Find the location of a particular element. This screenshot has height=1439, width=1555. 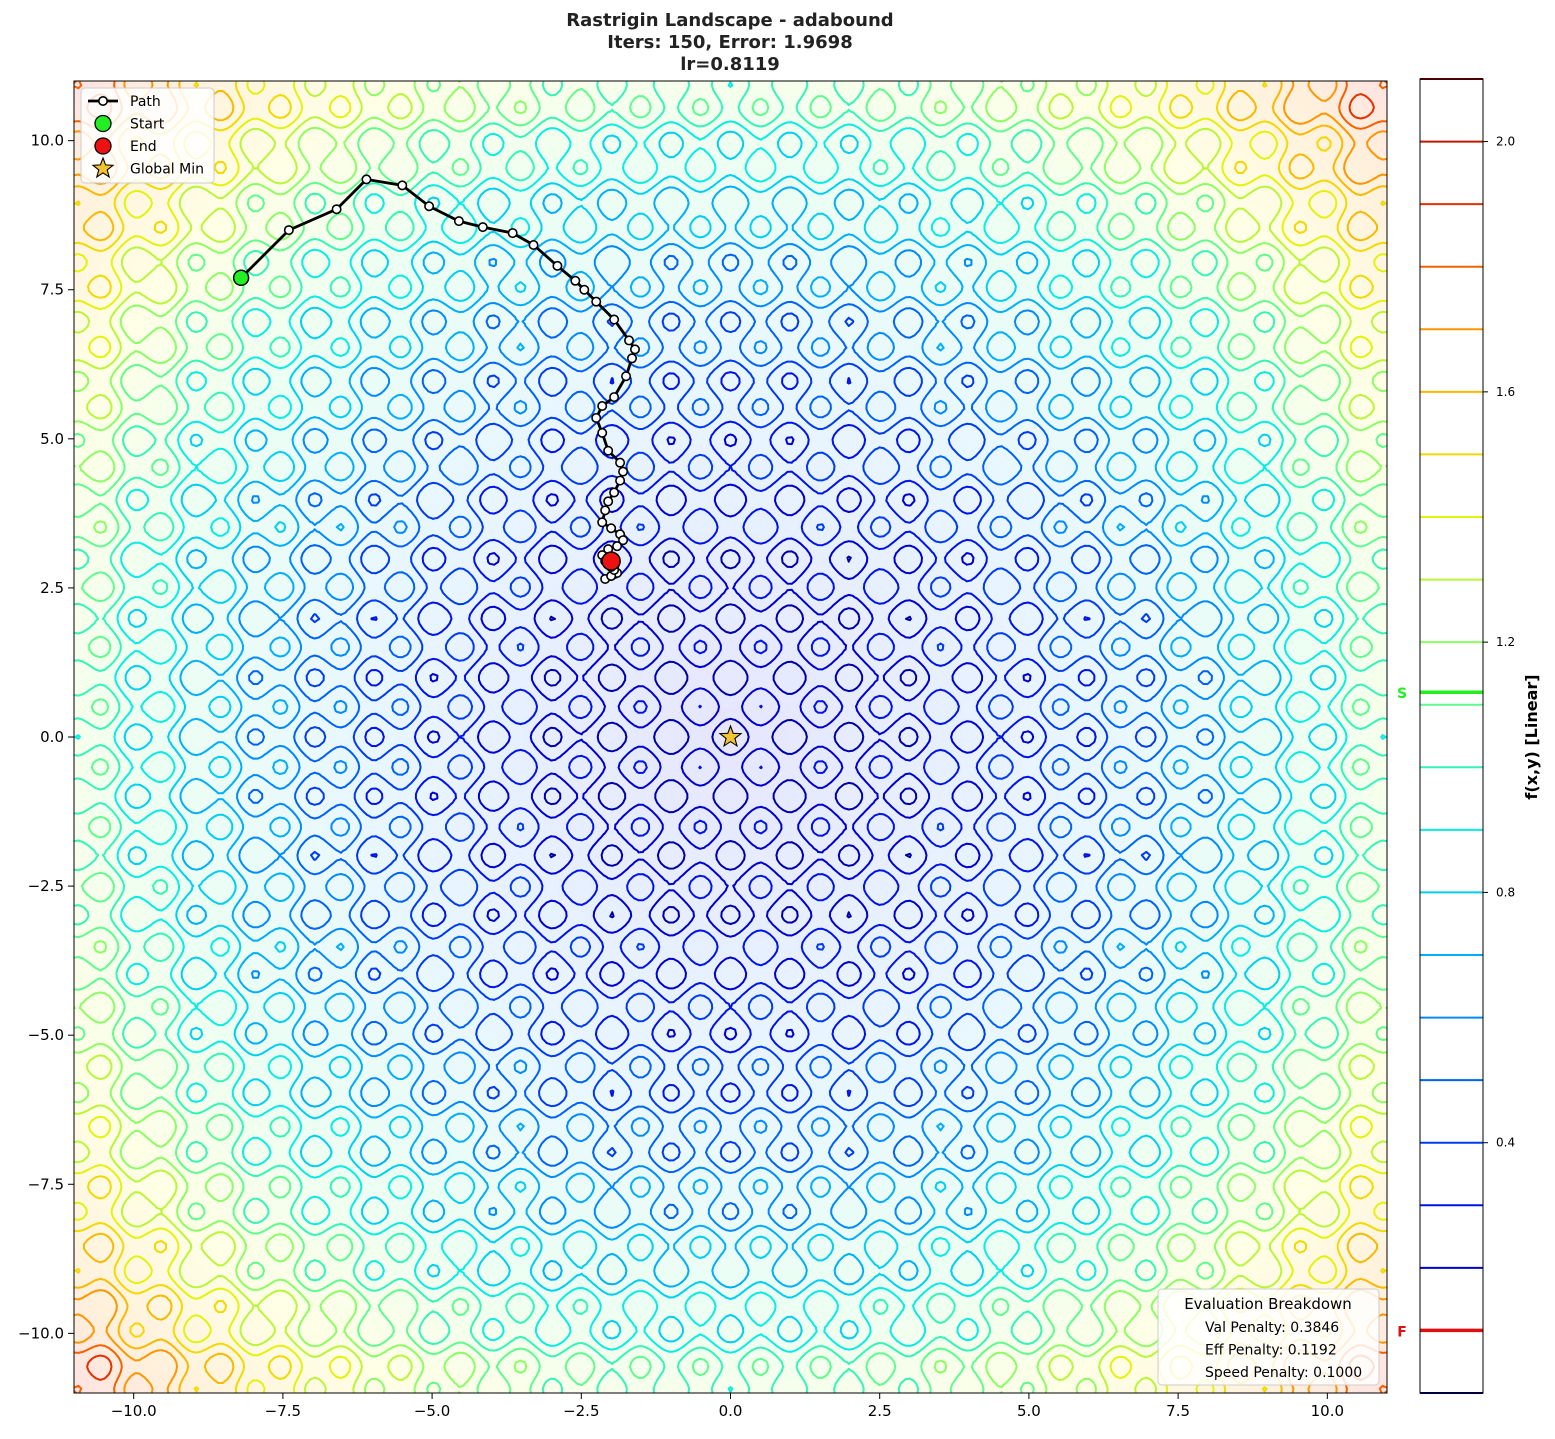

colorbar-tick-label: 0.4 is located at coordinates (1505, 1143).